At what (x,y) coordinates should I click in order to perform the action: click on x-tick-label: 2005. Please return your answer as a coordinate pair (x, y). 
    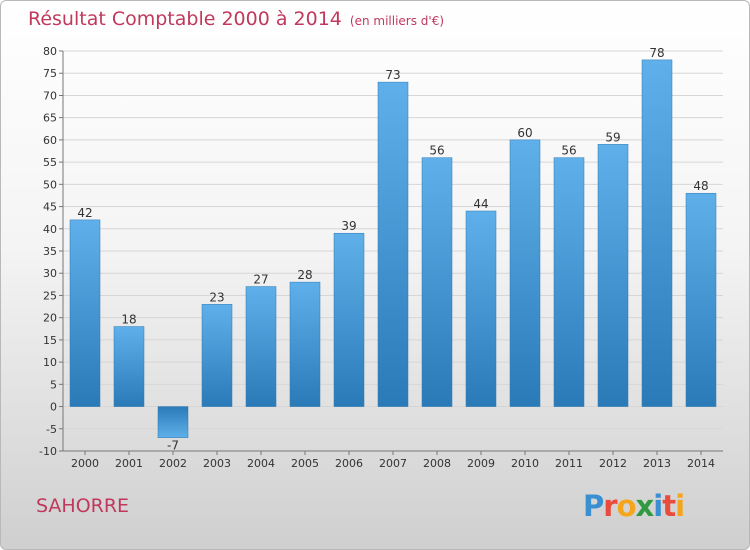
    Looking at the image, I should click on (305, 463).